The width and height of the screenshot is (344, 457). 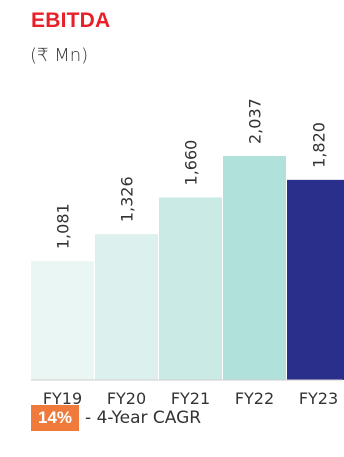 I want to click on bar-fy22, so click(x=254, y=268).